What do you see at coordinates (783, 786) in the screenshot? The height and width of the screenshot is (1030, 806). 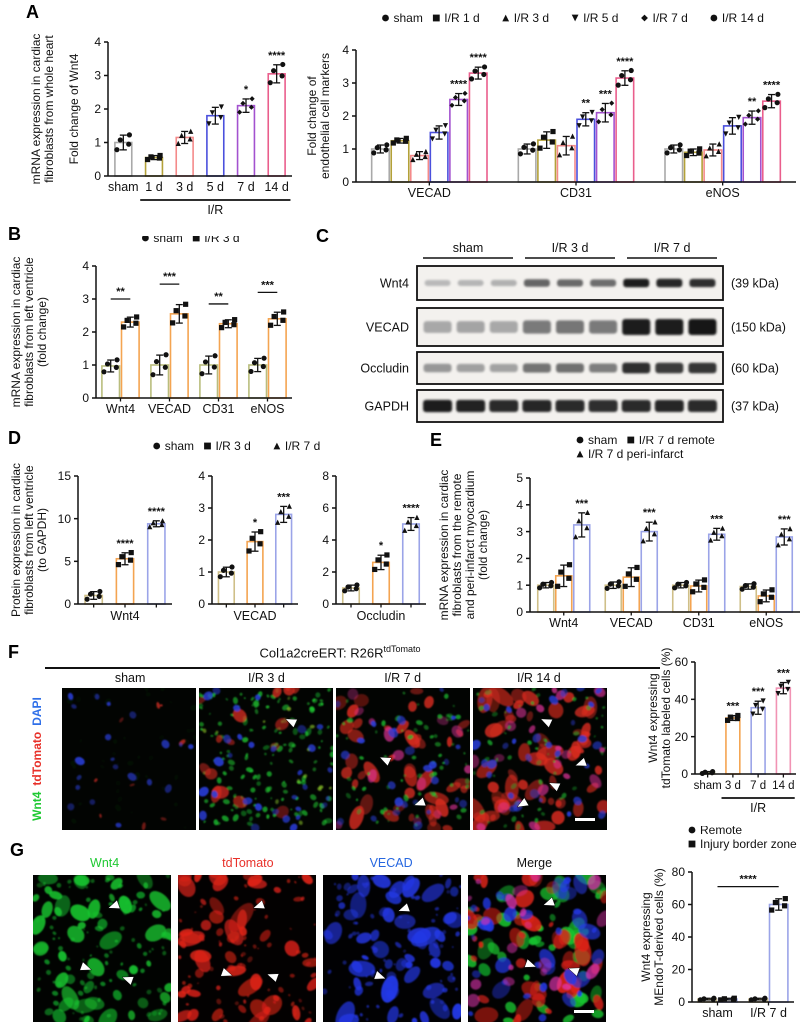 I see `svg-text: 14 d` at bounding box center [783, 786].